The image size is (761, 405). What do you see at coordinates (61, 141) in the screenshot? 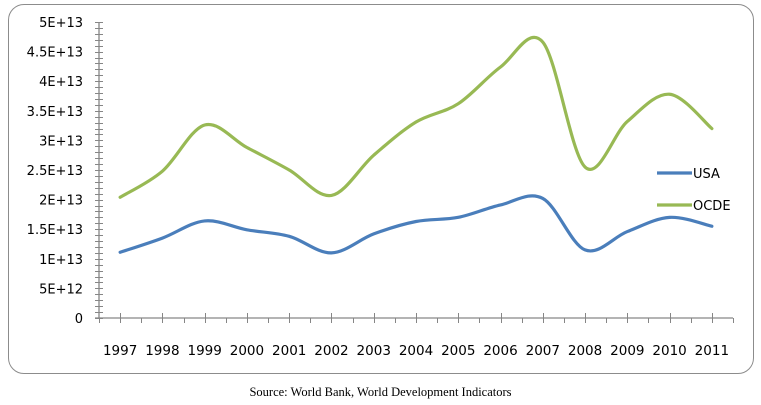
I see `y-tick-label: 3E+13` at bounding box center [61, 141].